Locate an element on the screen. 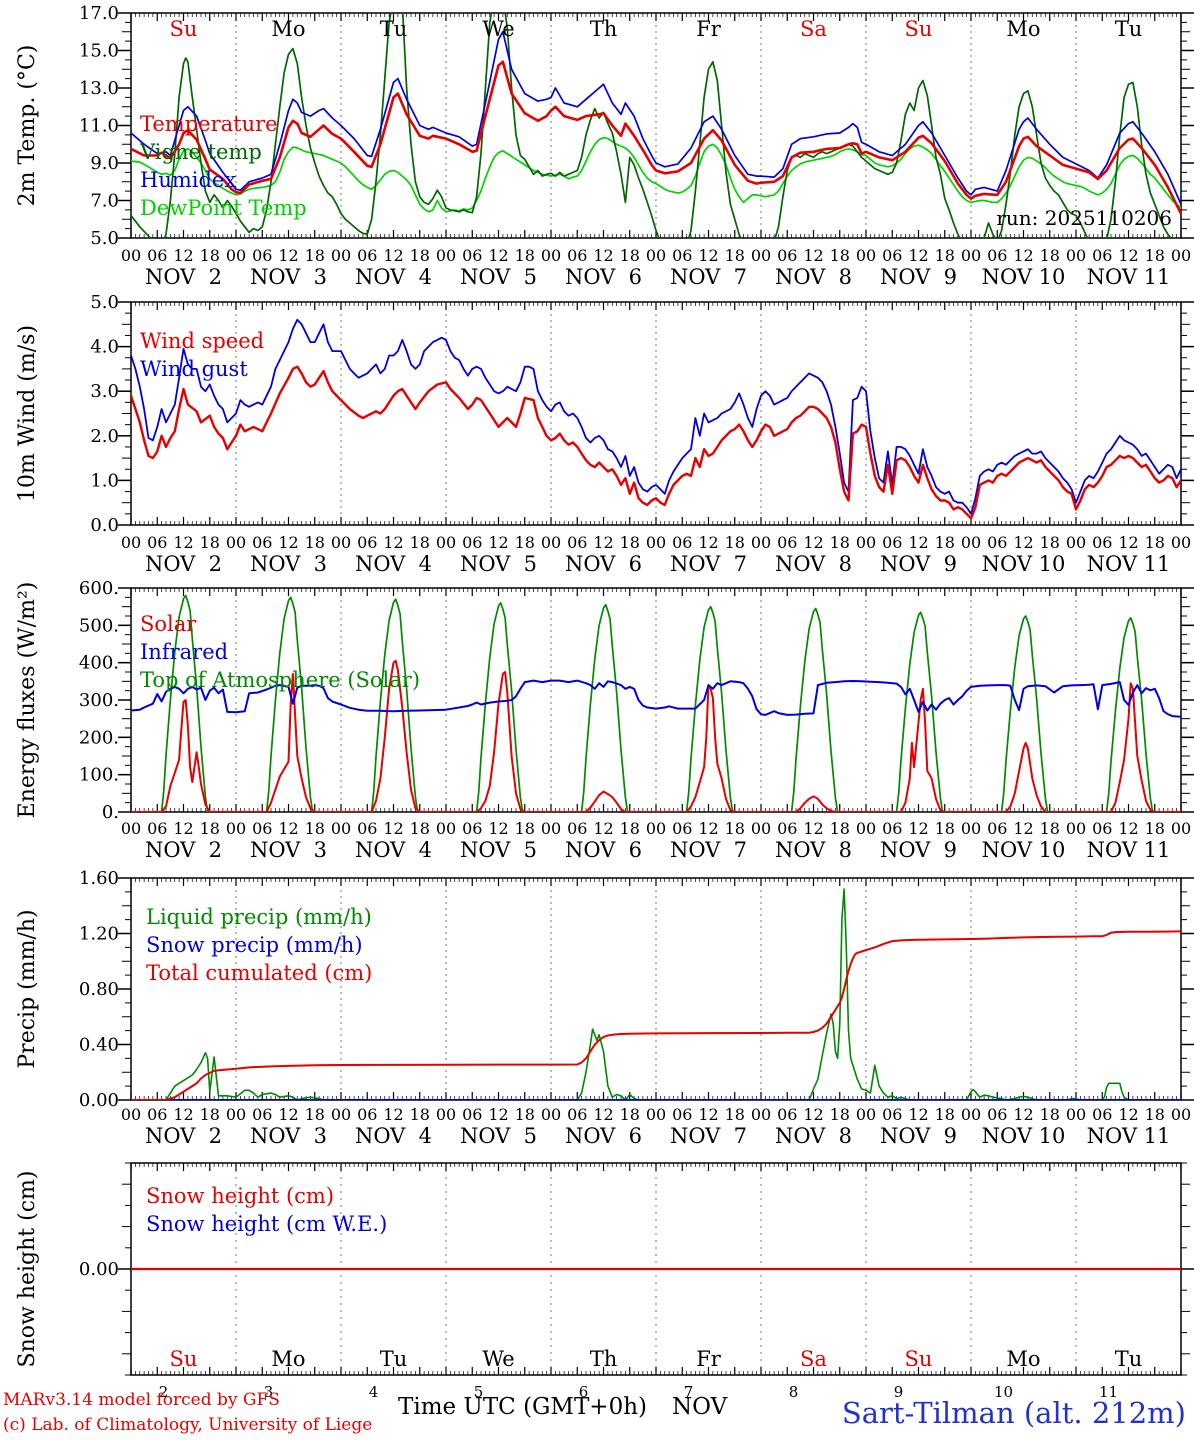 The height and width of the screenshot is (1440, 1194). day-name-bottom: We is located at coordinates (498, 1359).